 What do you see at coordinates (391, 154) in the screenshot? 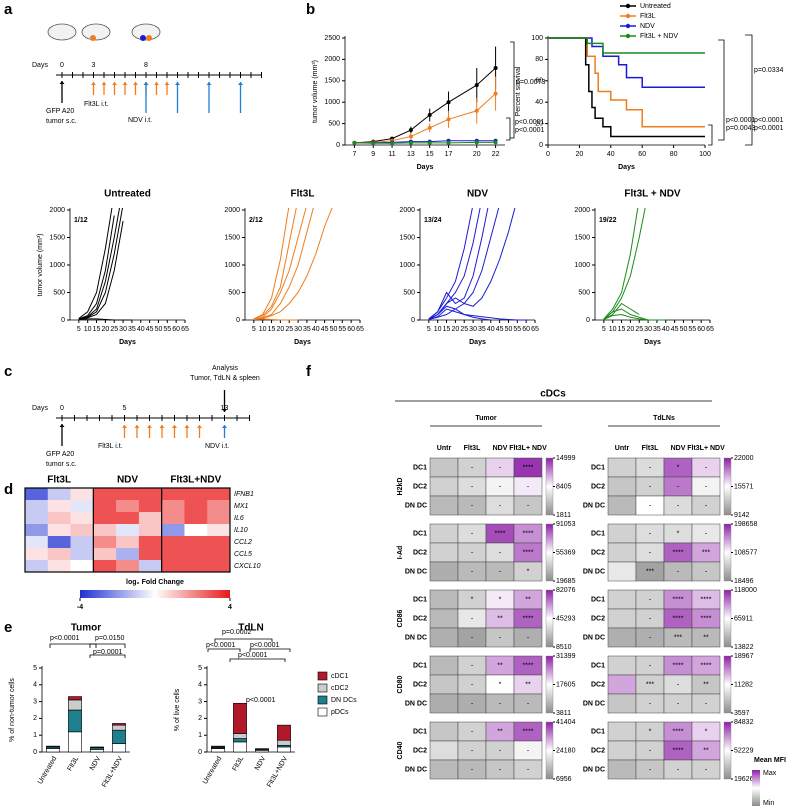
I see `x-tick-label: 11` at bounding box center [391, 154].